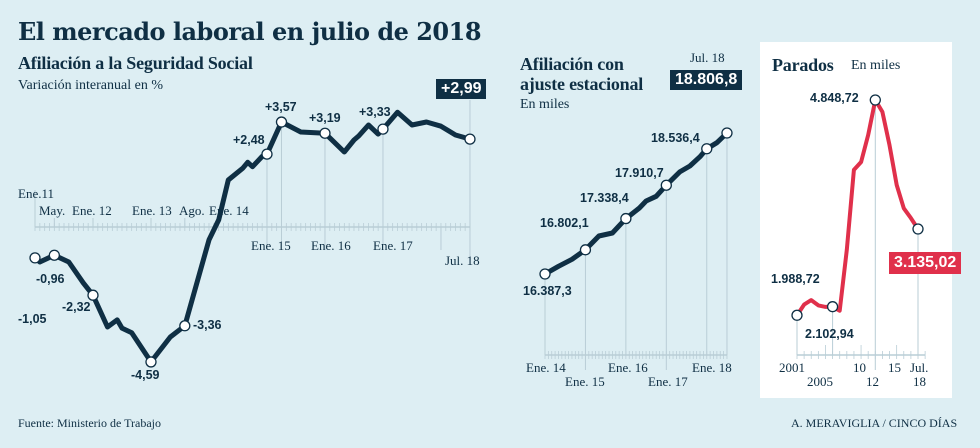 The width and height of the screenshot is (980, 448). Describe the element at coordinates (919, 381) in the screenshot. I see `tick-label: 18` at that location.